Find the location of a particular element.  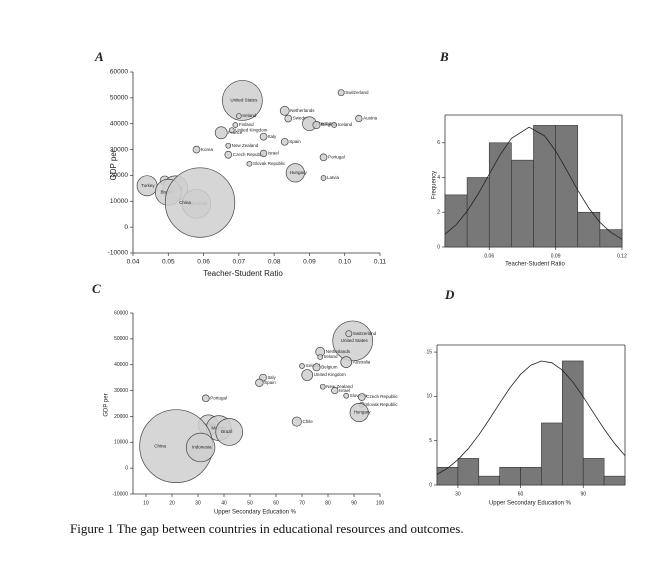

panel-letter: A is located at coordinates (99, 56).